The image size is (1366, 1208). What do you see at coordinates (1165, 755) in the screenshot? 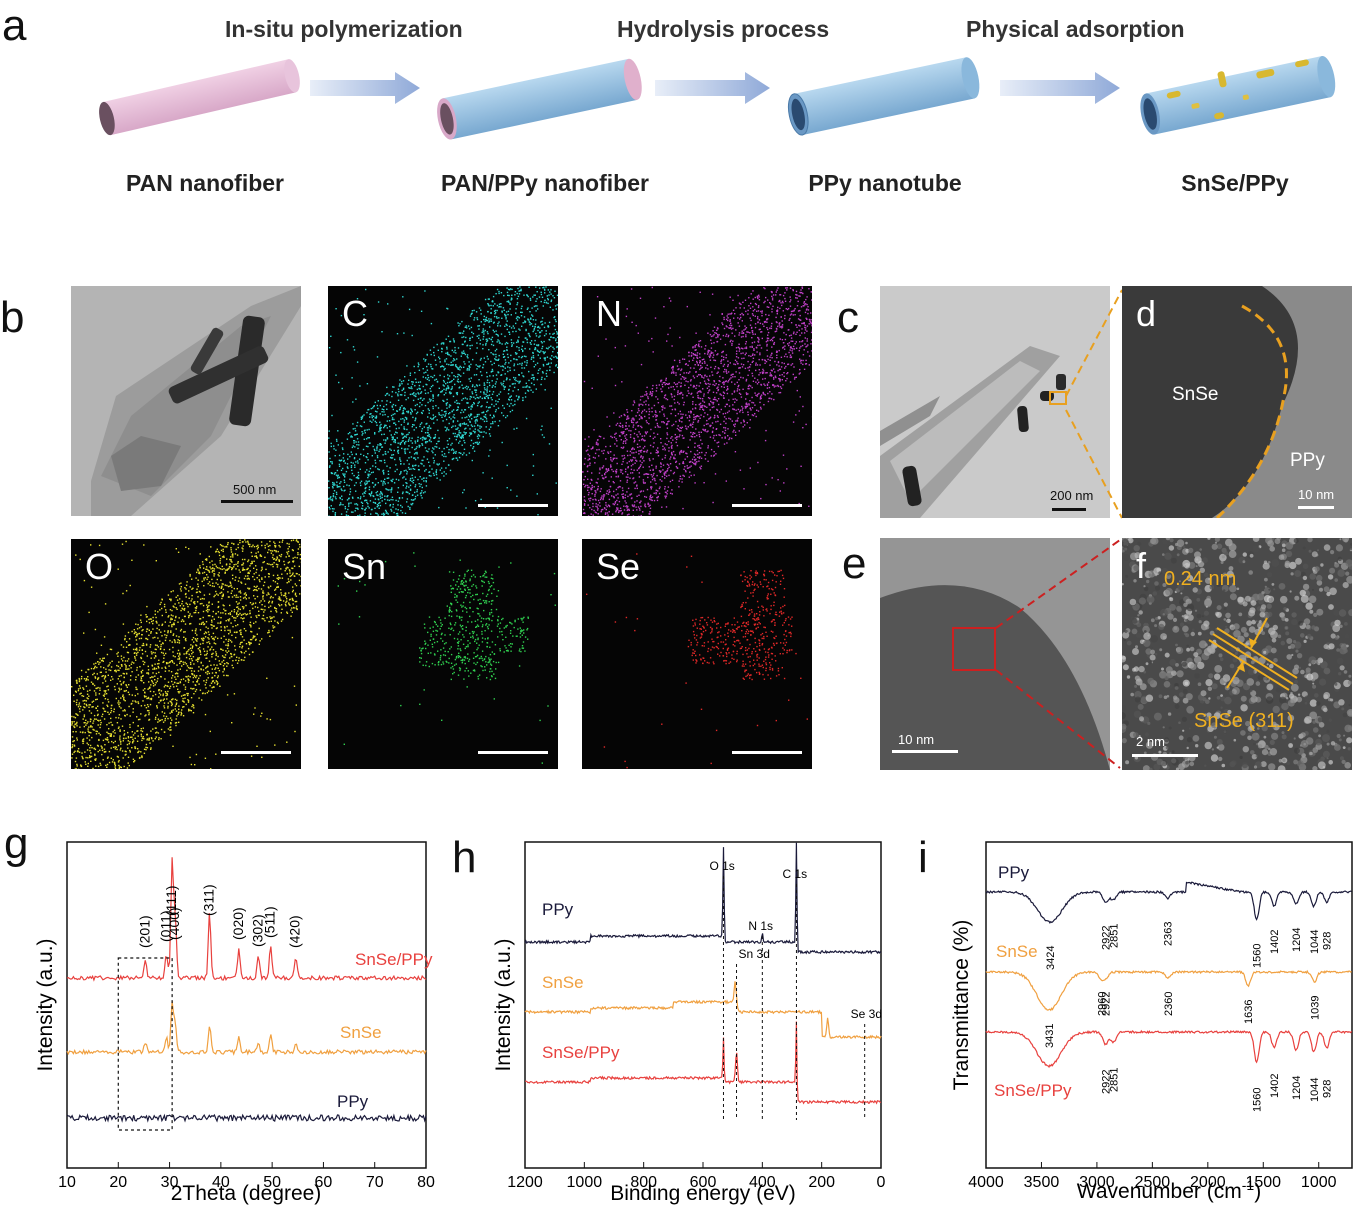
I see `scale-bar-f` at bounding box center [1165, 755].